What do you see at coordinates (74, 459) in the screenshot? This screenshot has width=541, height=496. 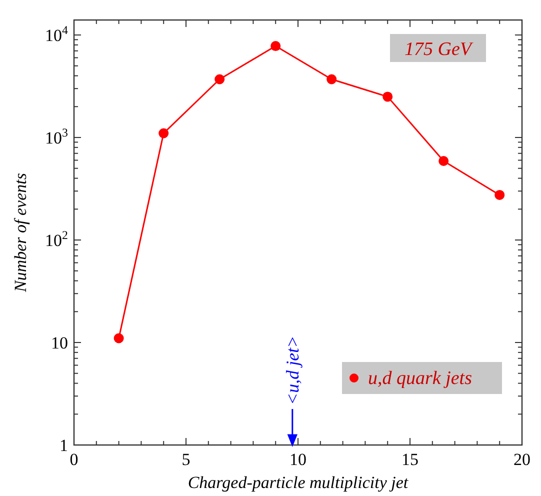 I see `x-tick-label: 0` at bounding box center [74, 459].